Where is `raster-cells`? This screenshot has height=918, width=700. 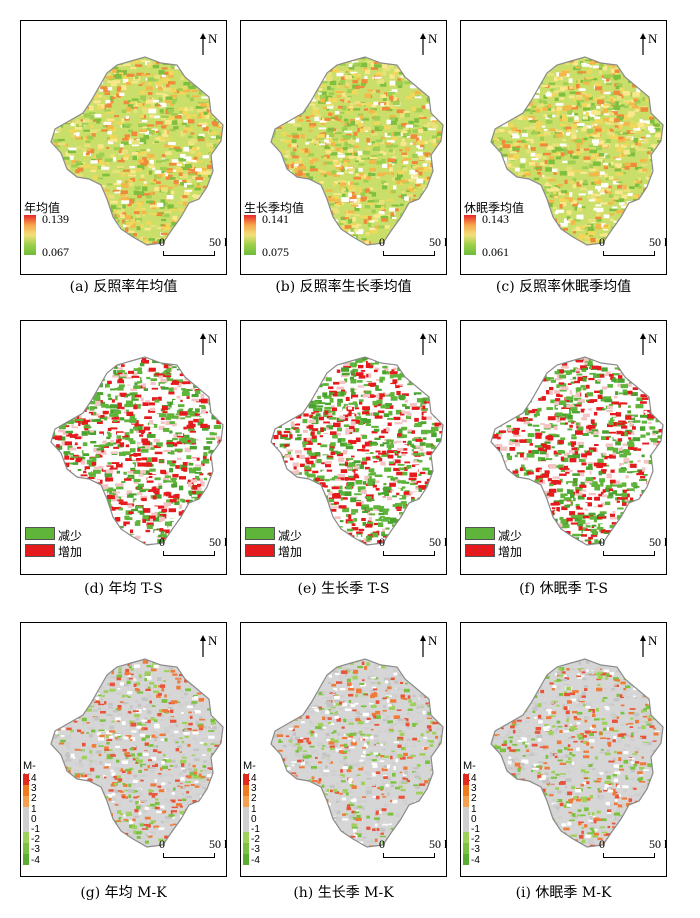 raster-cells is located at coordinates (357, 151).